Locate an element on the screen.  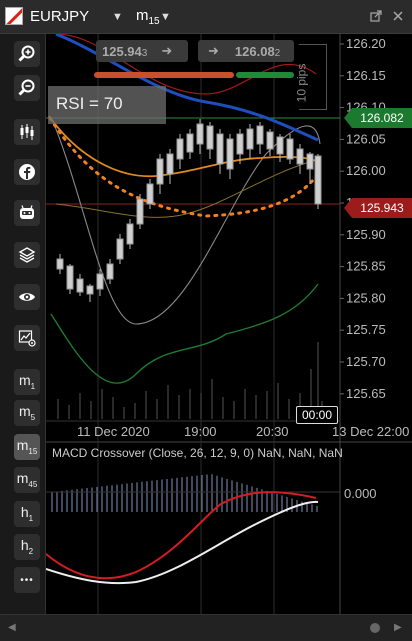
zoom-in-icon is located at coordinates (26, 53).